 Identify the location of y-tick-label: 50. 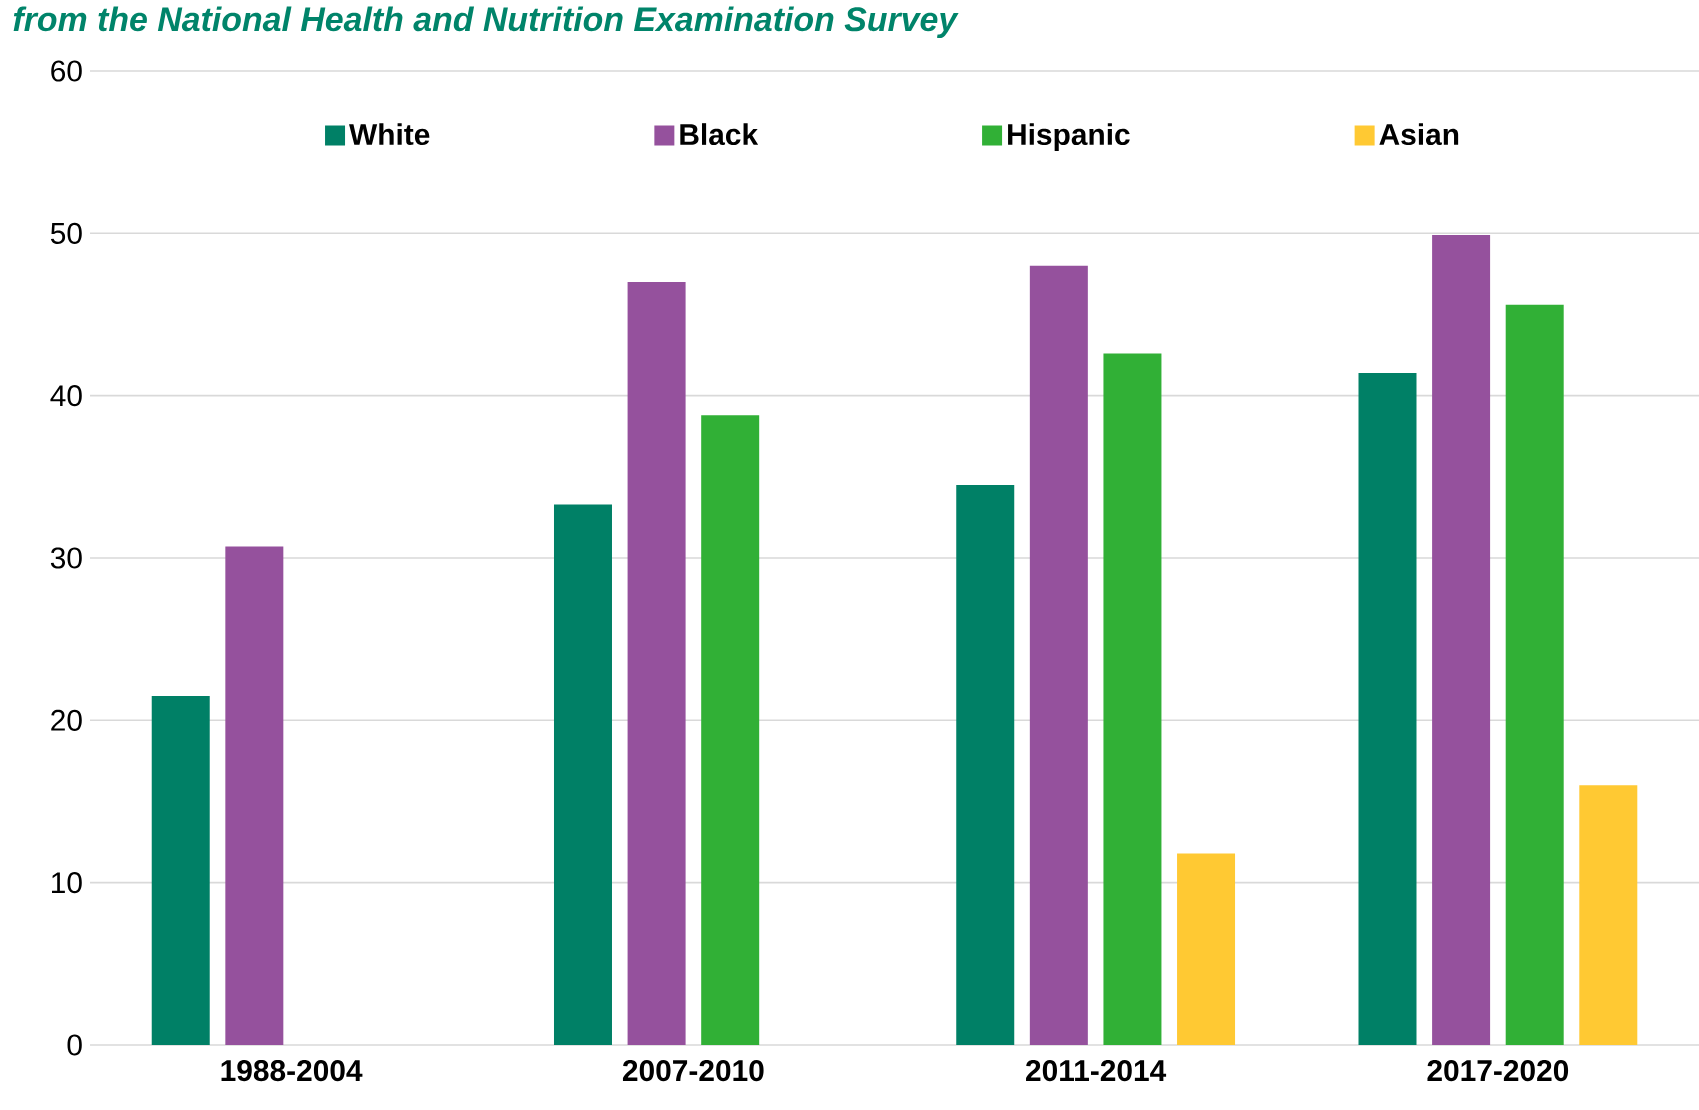
(66, 233).